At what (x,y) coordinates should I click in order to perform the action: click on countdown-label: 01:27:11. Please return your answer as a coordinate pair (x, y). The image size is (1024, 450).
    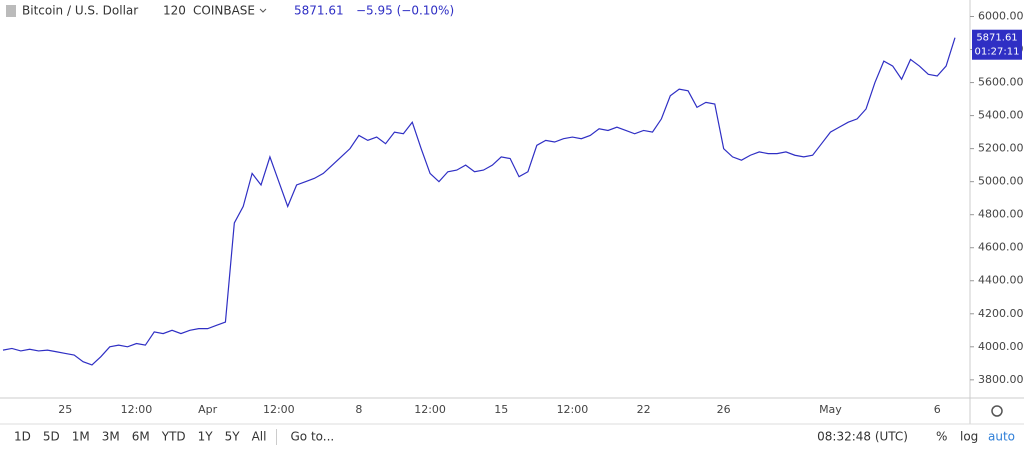
    Looking at the image, I should click on (997, 52).